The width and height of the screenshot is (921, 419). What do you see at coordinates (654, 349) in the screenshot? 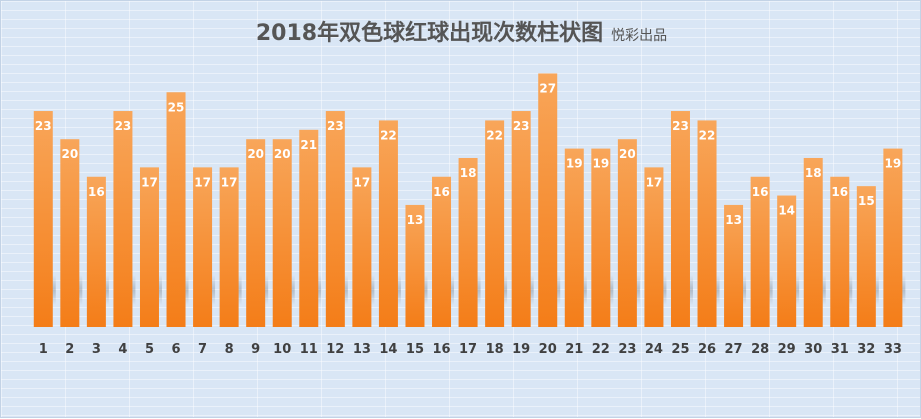
I see `x-tick-24: 24` at bounding box center [654, 349].